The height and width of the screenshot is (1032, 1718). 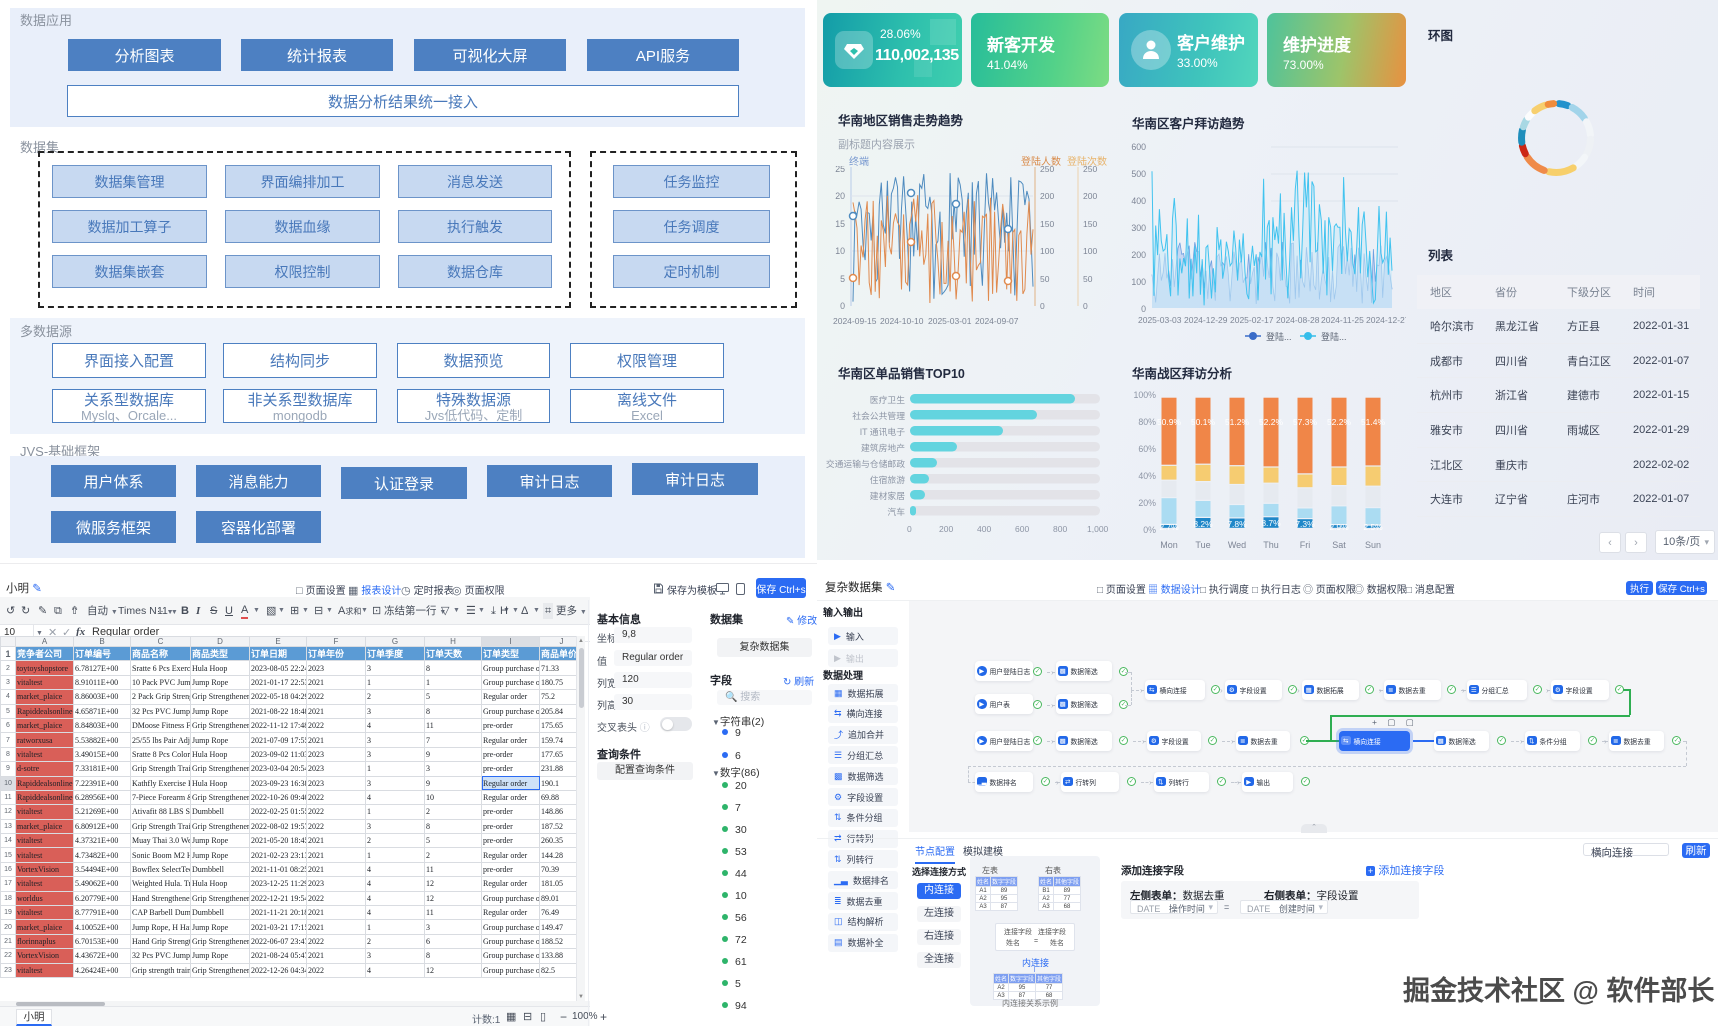 What do you see at coordinates (1252, 320) in the screenshot?
I see `svg-text: 2025-02-17` at bounding box center [1252, 320].